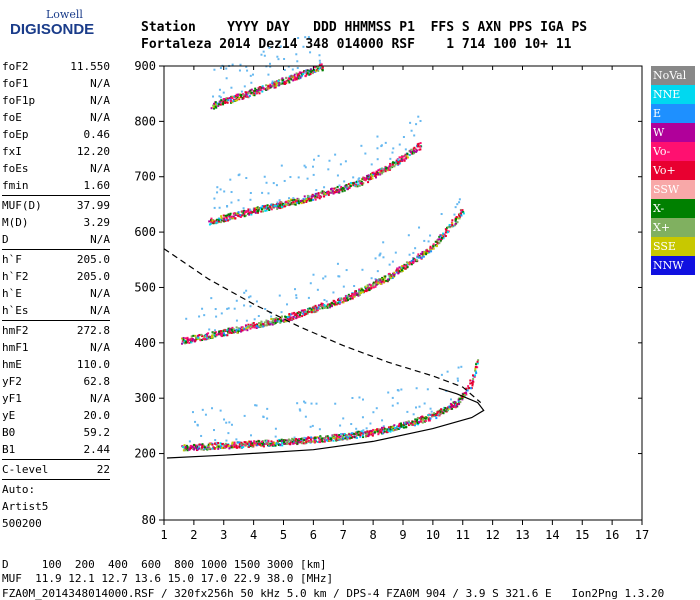  Describe the element at coordinates (56, 320) in the screenshot. I see `separator` at that location.